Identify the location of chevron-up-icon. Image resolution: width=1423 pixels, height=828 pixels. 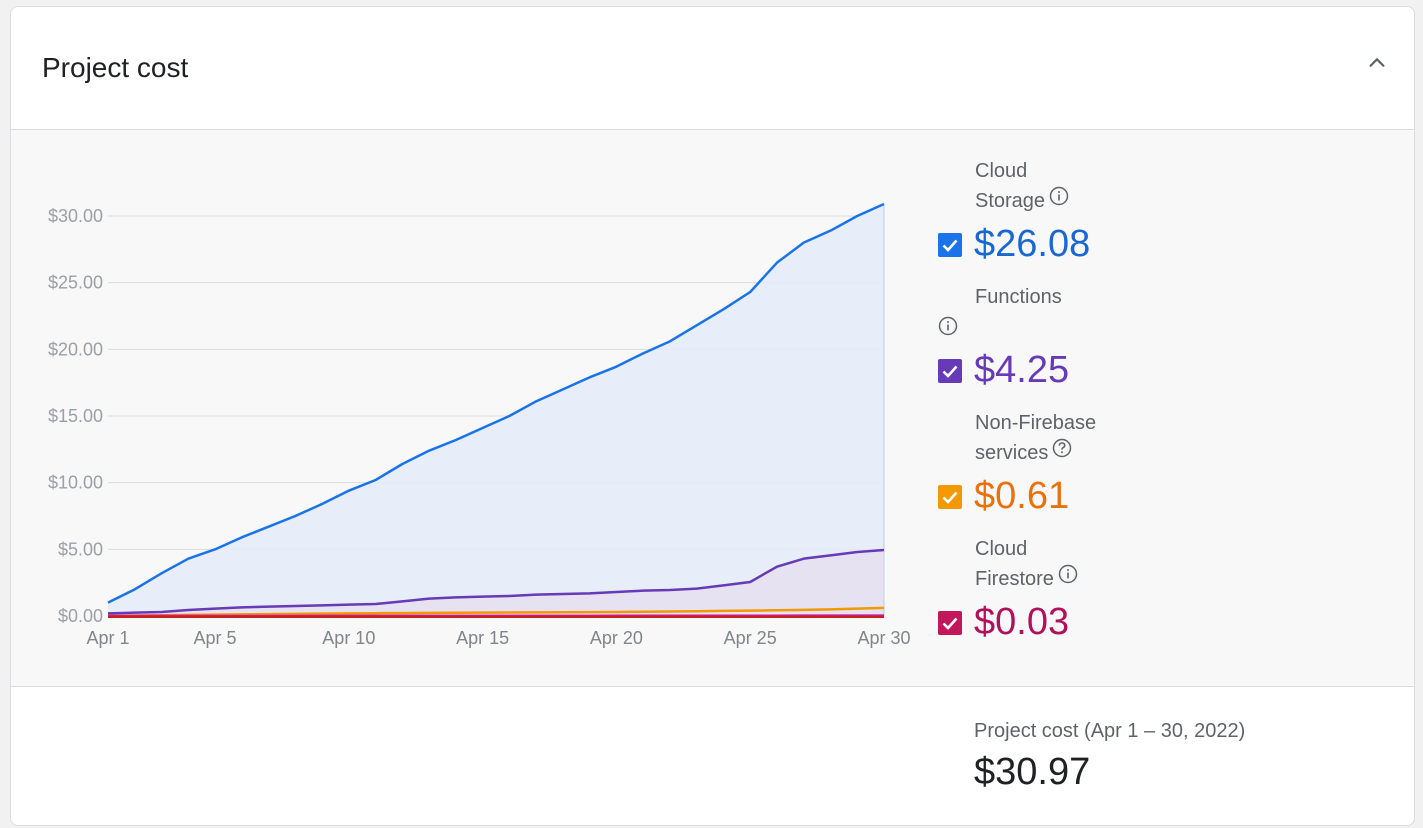
(1377, 62).